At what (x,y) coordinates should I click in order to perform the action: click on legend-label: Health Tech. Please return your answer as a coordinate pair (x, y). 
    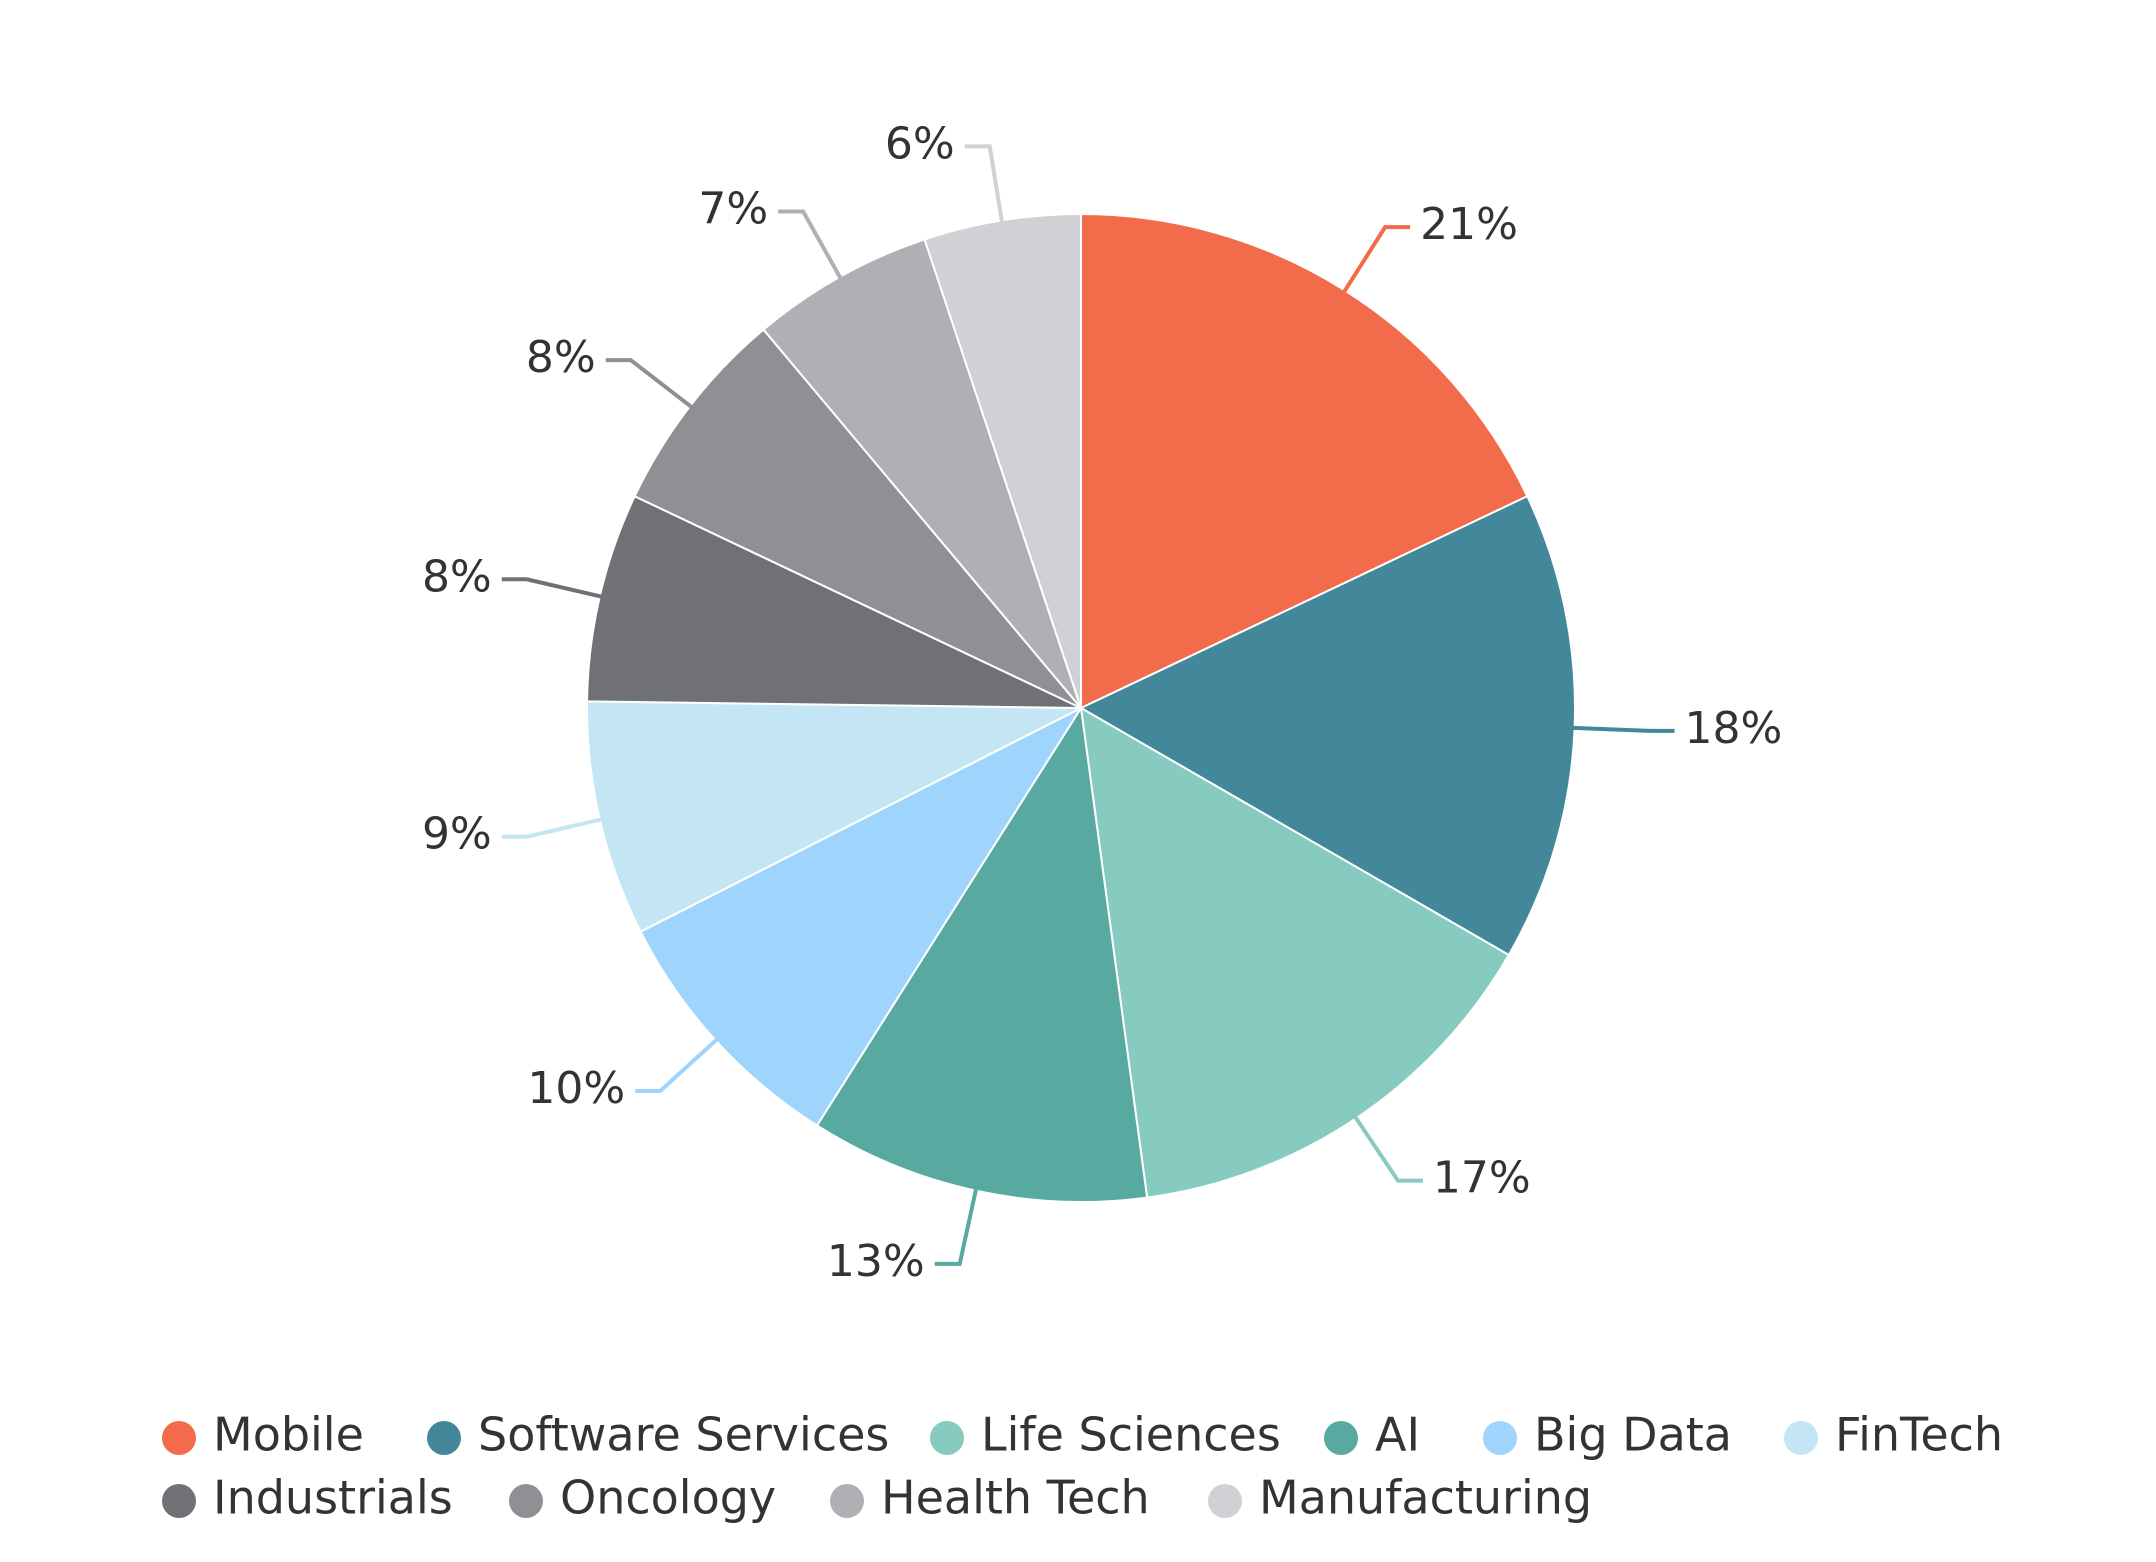
    Looking at the image, I should click on (1015, 1498).